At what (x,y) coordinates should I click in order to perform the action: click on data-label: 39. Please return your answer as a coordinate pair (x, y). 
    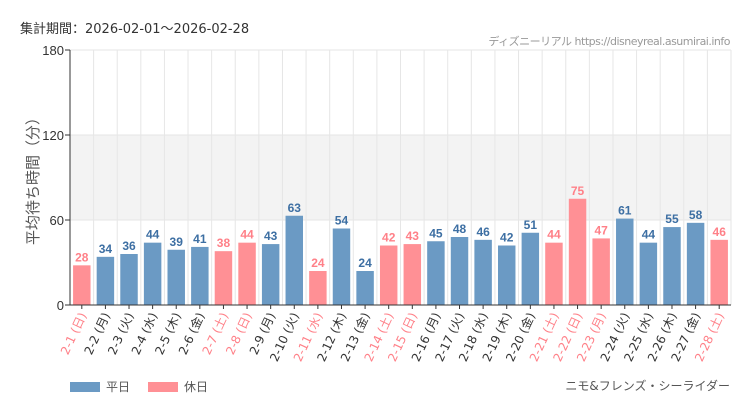
    Looking at the image, I should click on (177, 242).